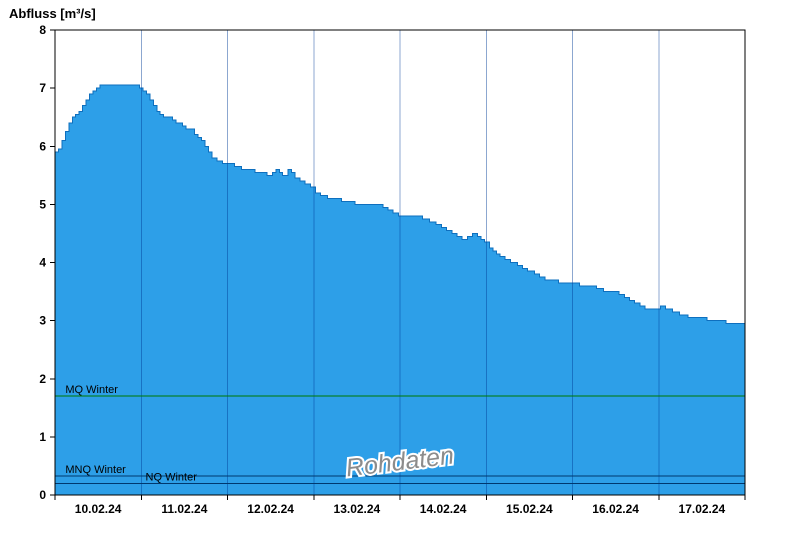 This screenshot has width=800, height=550. What do you see at coordinates (270, 509) in the screenshot?
I see `x-axis-day-label: 12.02.24` at bounding box center [270, 509].